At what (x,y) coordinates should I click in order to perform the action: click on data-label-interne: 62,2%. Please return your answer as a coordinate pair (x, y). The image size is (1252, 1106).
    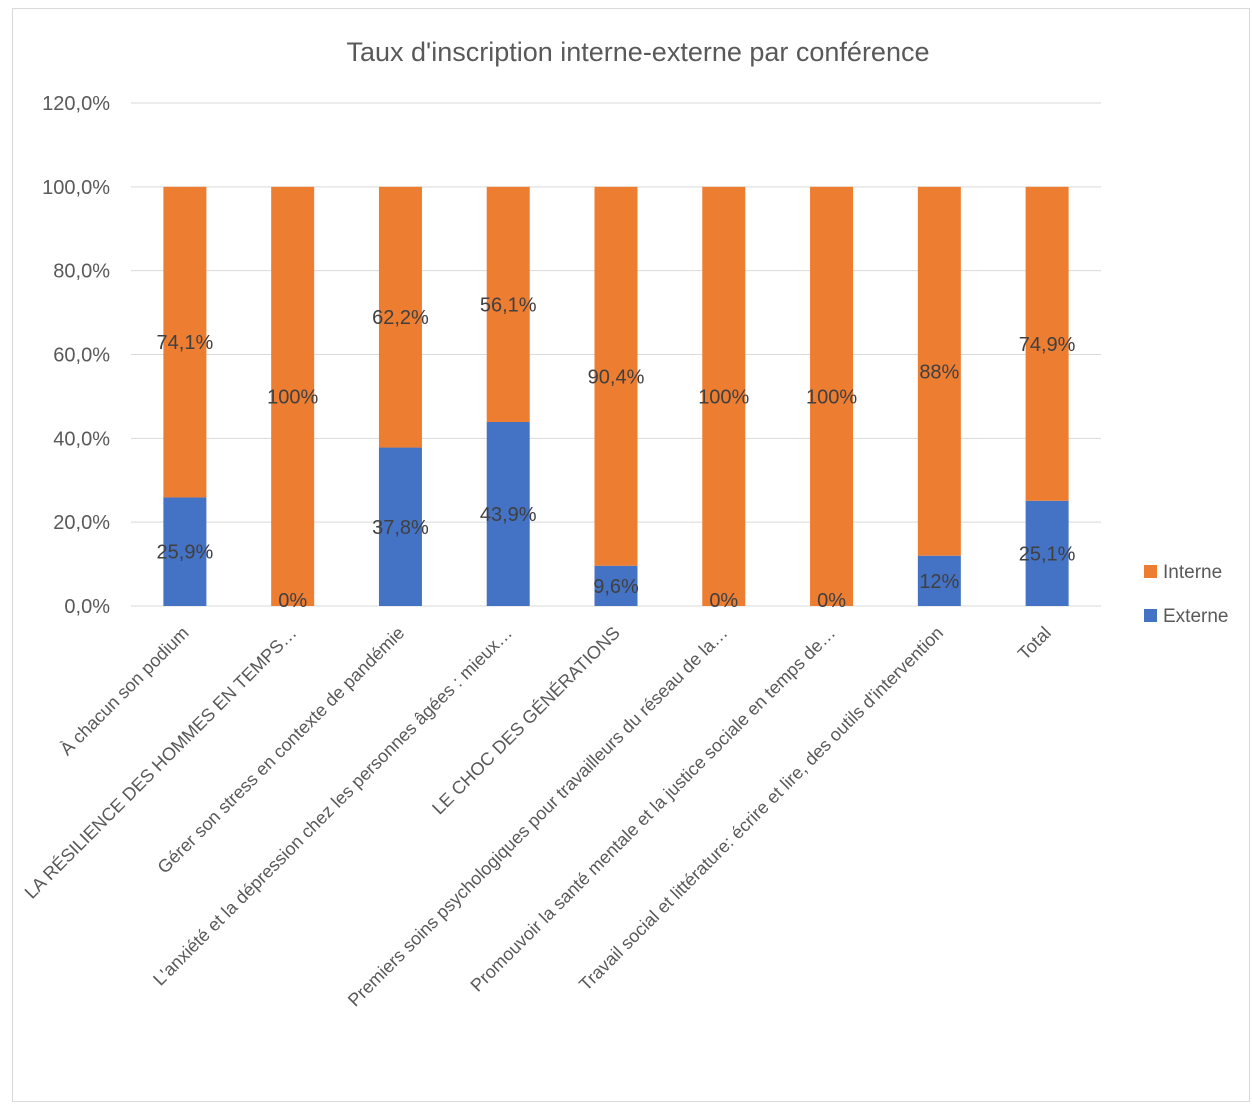
    Looking at the image, I should click on (400, 318).